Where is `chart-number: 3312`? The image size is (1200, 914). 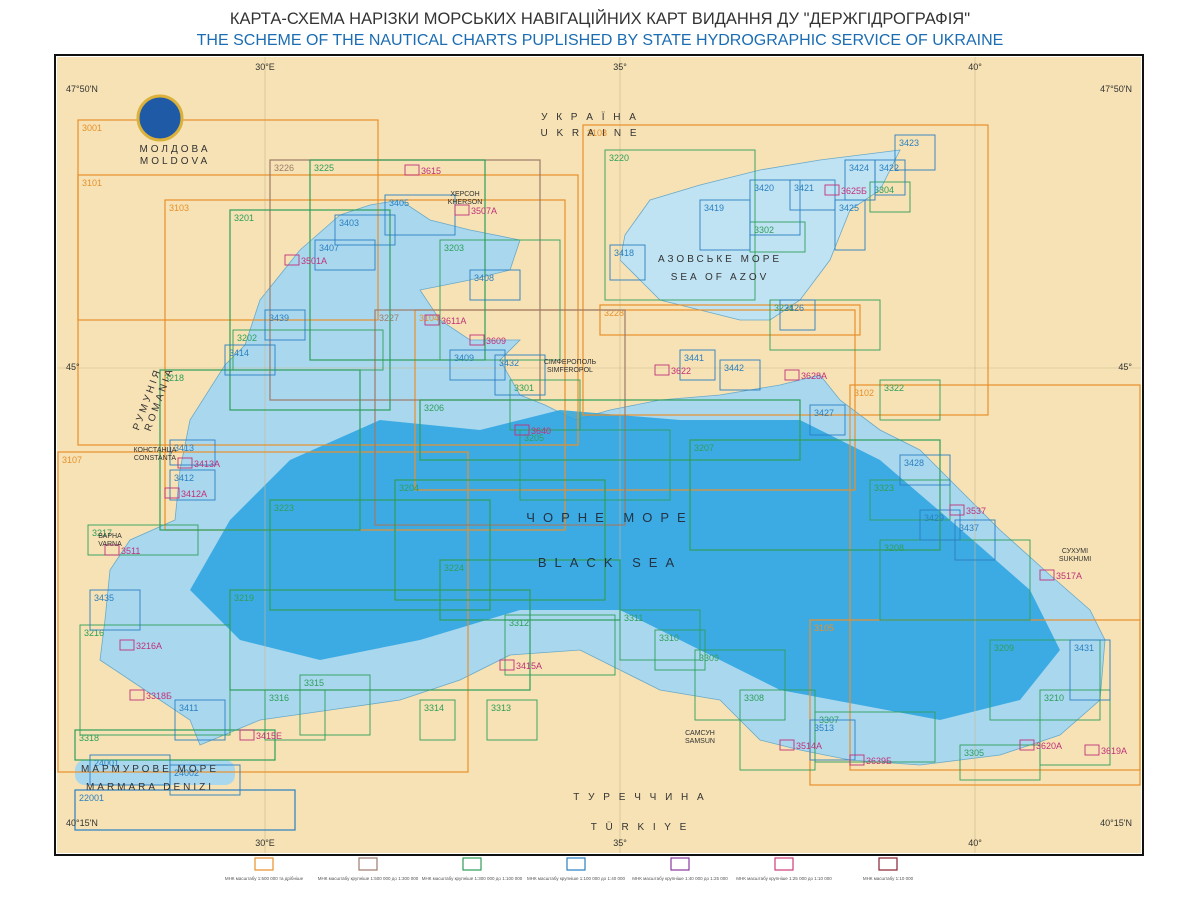
chart-number: 3312 is located at coordinates (519, 623).